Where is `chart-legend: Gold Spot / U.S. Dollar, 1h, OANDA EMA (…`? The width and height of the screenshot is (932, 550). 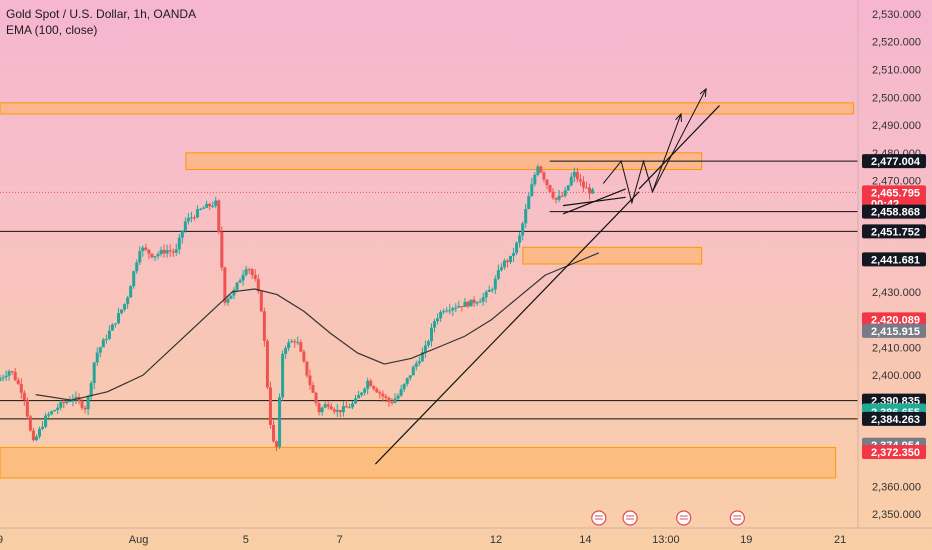
chart-legend: Gold Spot / U.S. Dollar, 1h, OANDA EMA (… is located at coordinates (101, 22).